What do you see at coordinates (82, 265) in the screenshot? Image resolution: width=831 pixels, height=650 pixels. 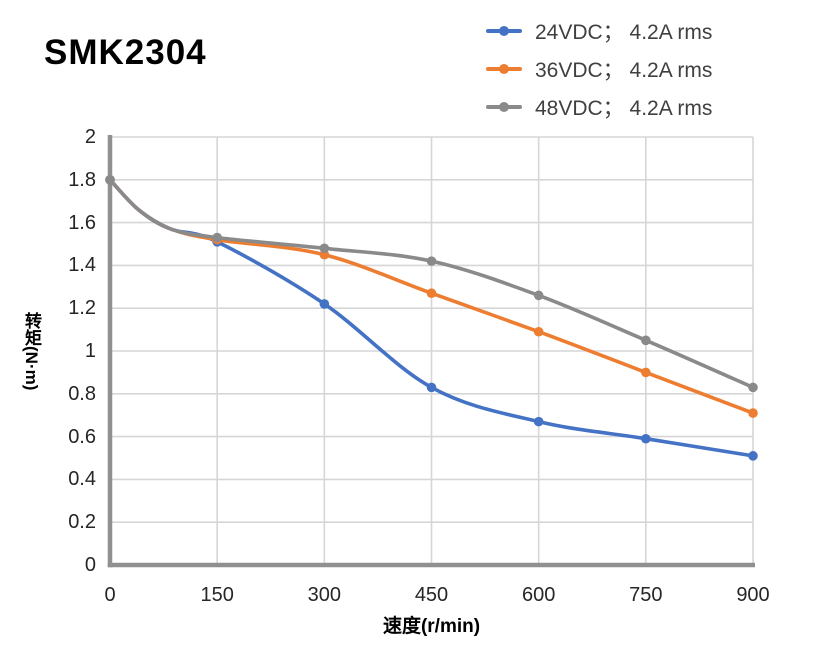 I see `y-tick-label: 1.4` at bounding box center [82, 265].